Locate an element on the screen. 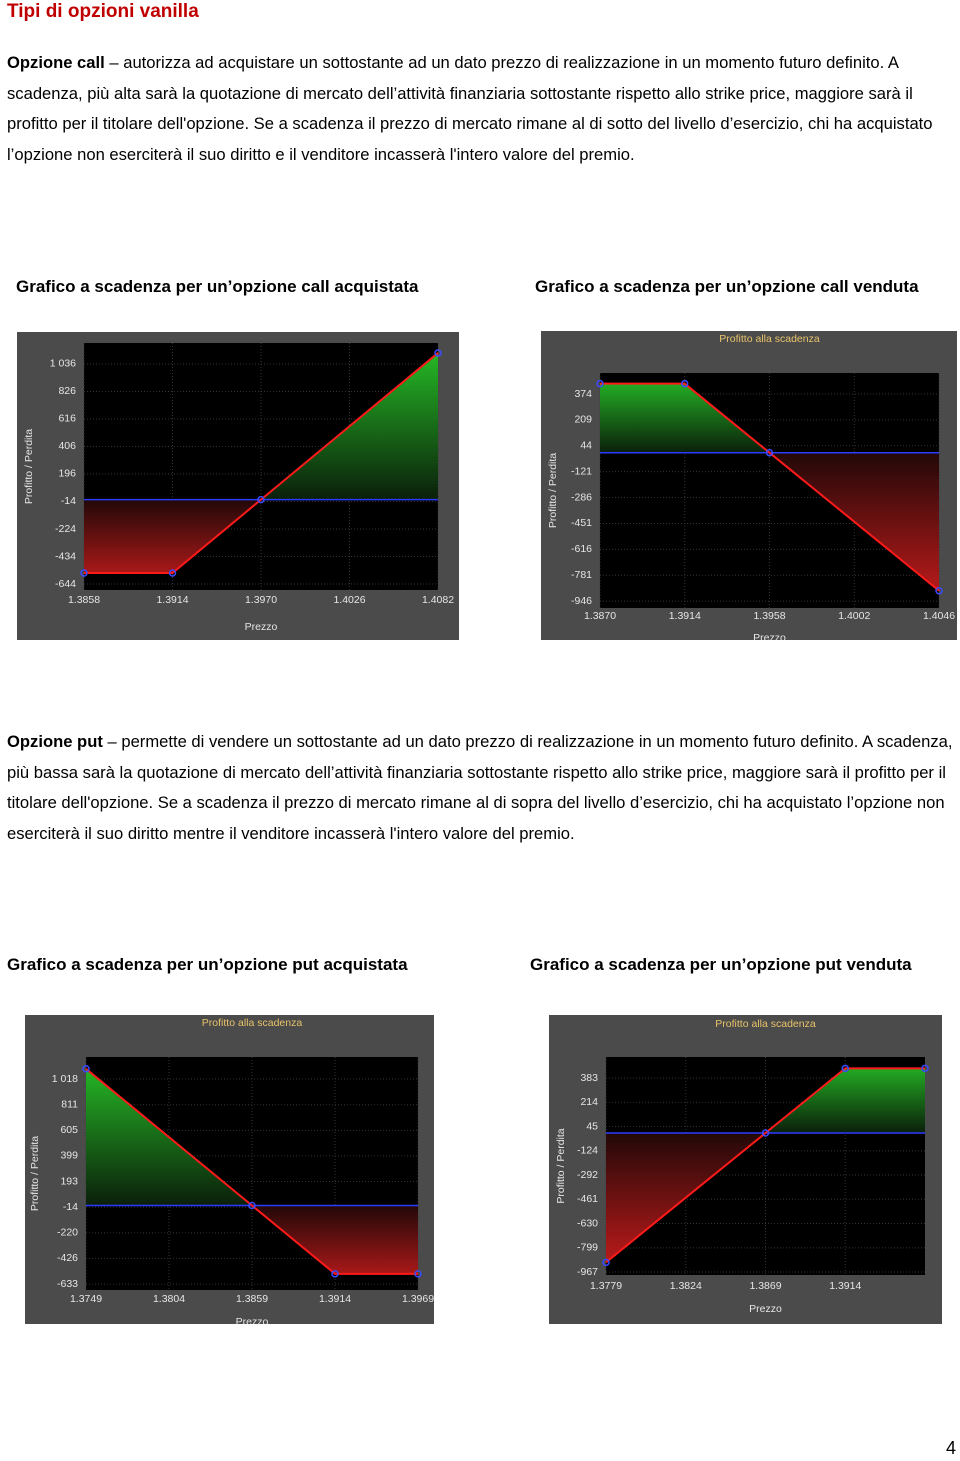  x-tick-label: 1.3859 is located at coordinates (252, 1299).